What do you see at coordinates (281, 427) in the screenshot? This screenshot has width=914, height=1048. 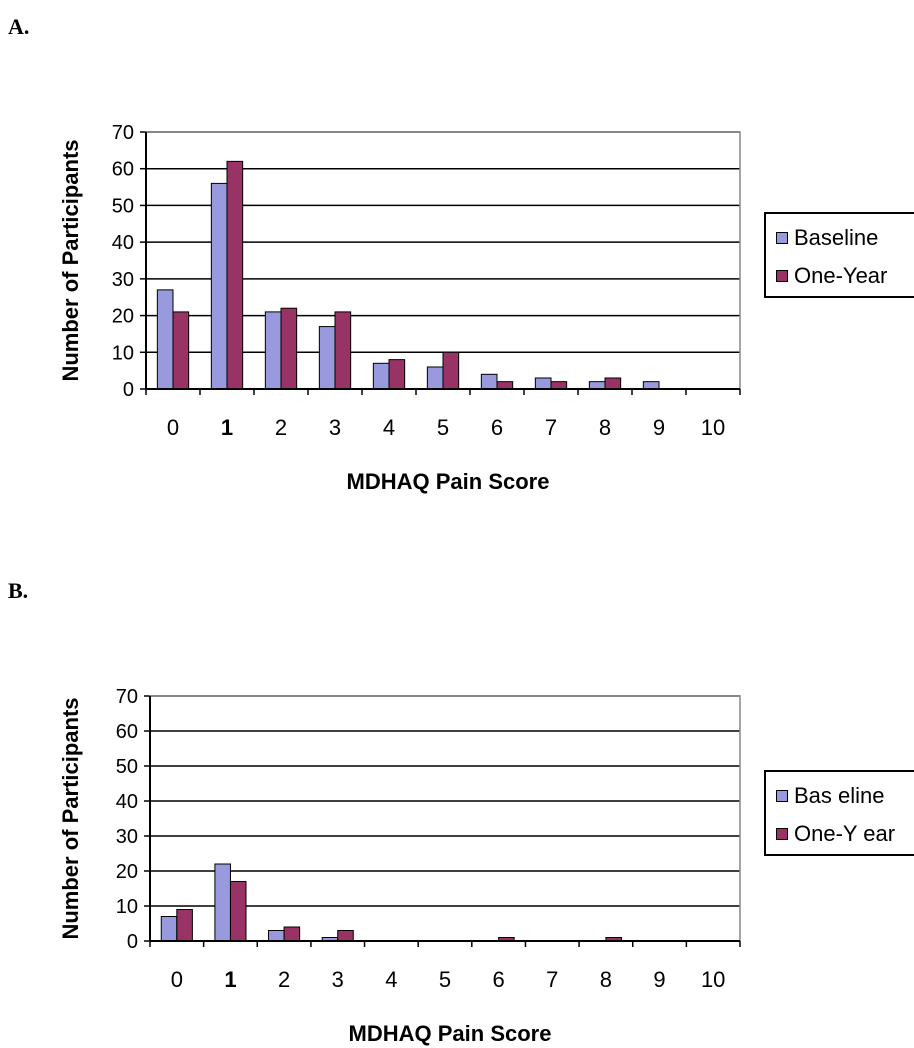 I see `chart-a-x-tick-label: 2` at bounding box center [281, 427].